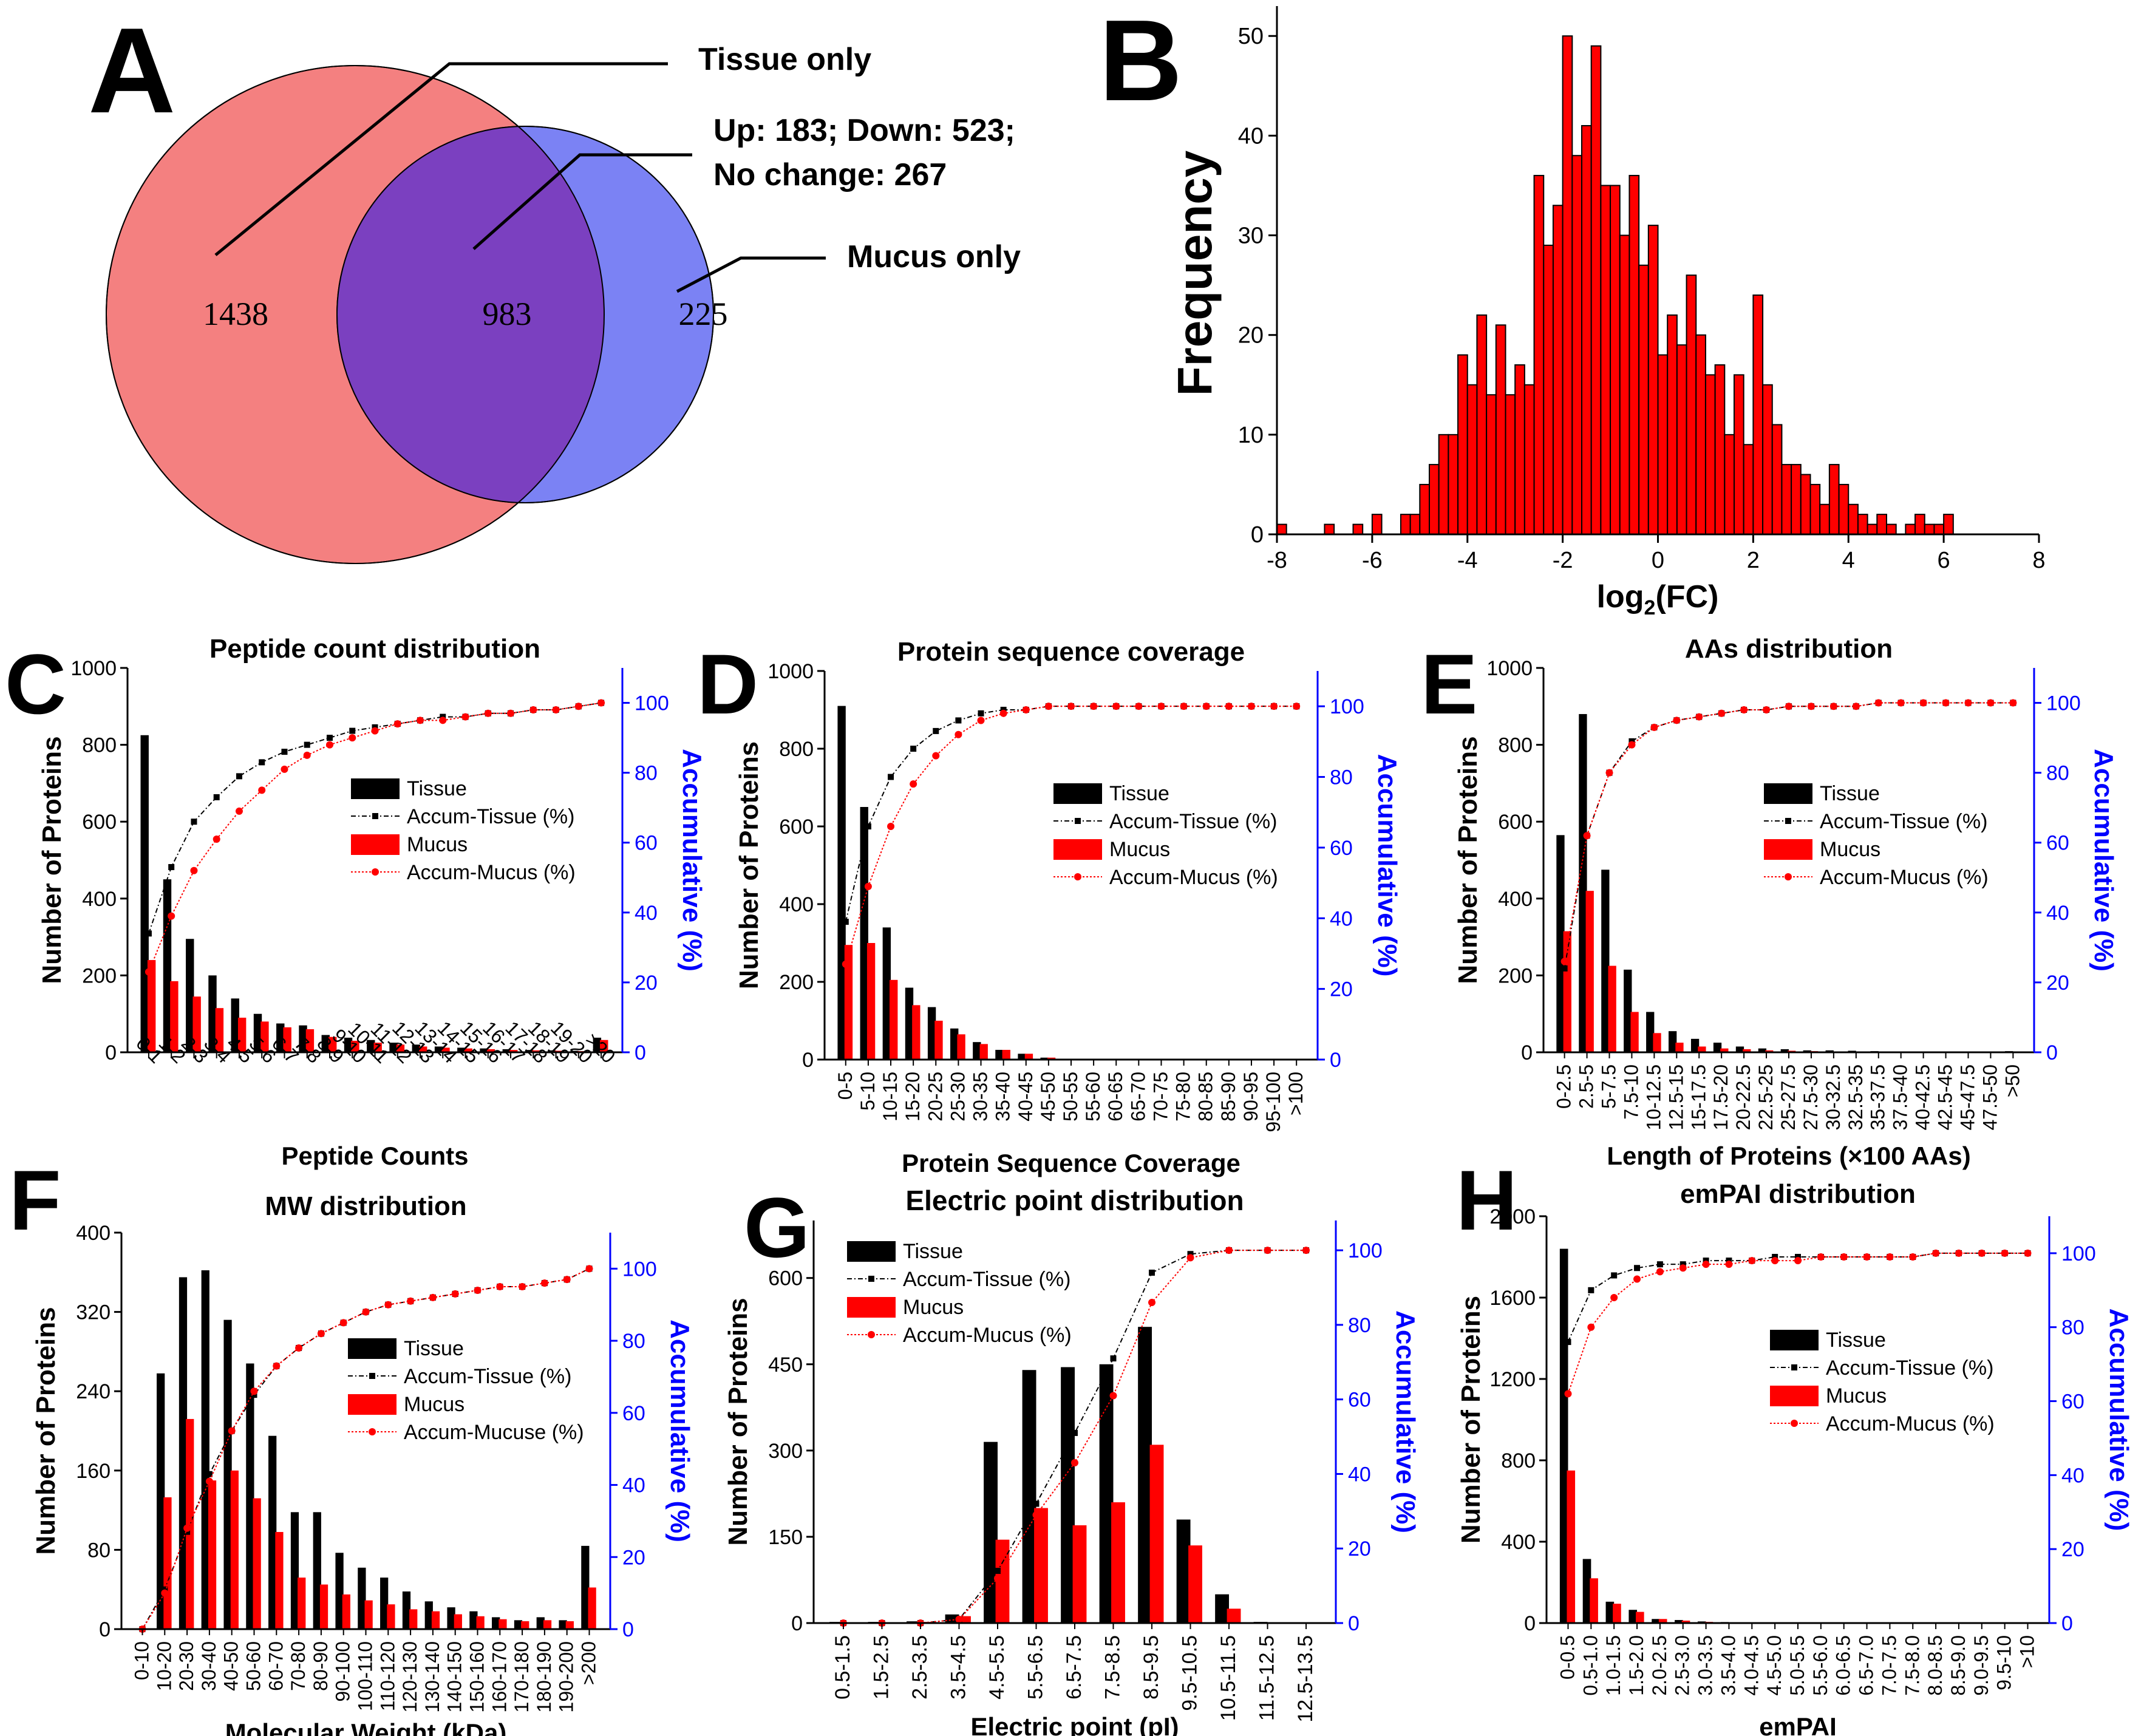  What do you see at coordinates (374, 1156) in the screenshot?
I see `x-axis-title: Peptide Counts` at bounding box center [374, 1156].